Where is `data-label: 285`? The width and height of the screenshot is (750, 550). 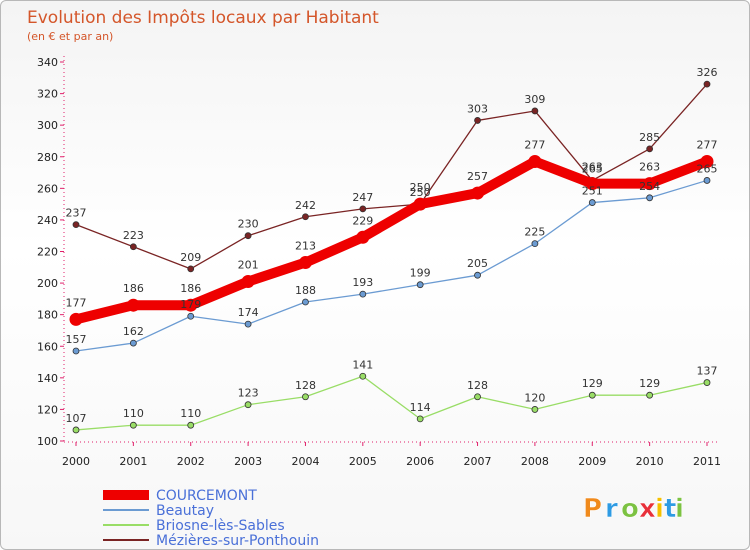
data-label: 285 is located at coordinates (649, 137).